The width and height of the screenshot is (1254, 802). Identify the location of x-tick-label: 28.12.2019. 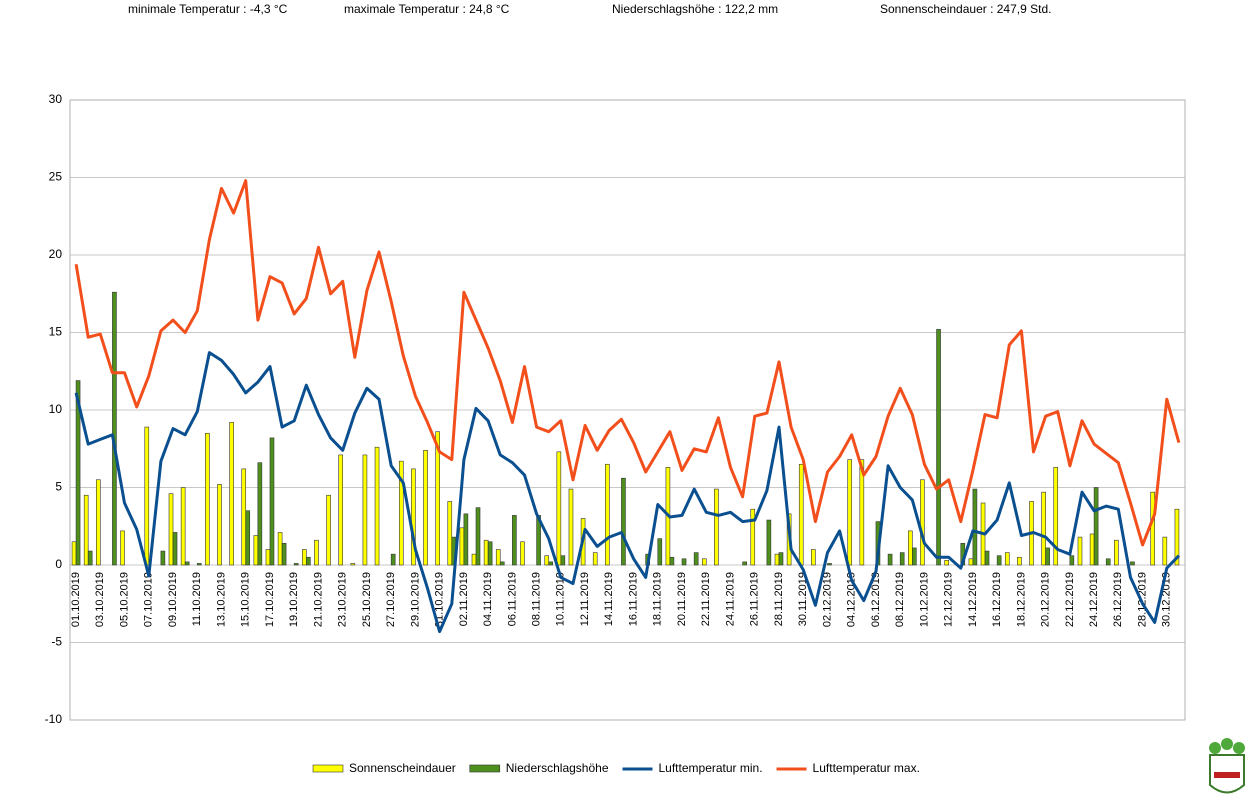
(1142, 599).